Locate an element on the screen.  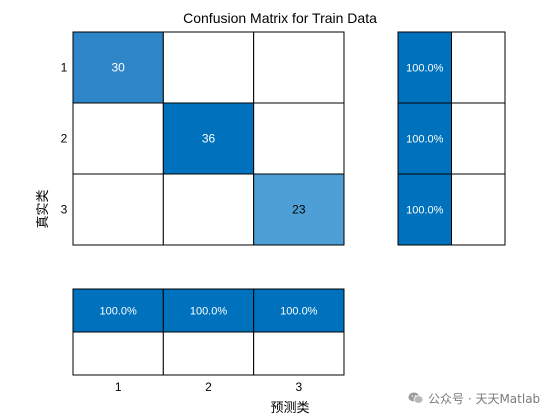
watermark: 公众号 · 天天Matlab is located at coordinates (474, 398).